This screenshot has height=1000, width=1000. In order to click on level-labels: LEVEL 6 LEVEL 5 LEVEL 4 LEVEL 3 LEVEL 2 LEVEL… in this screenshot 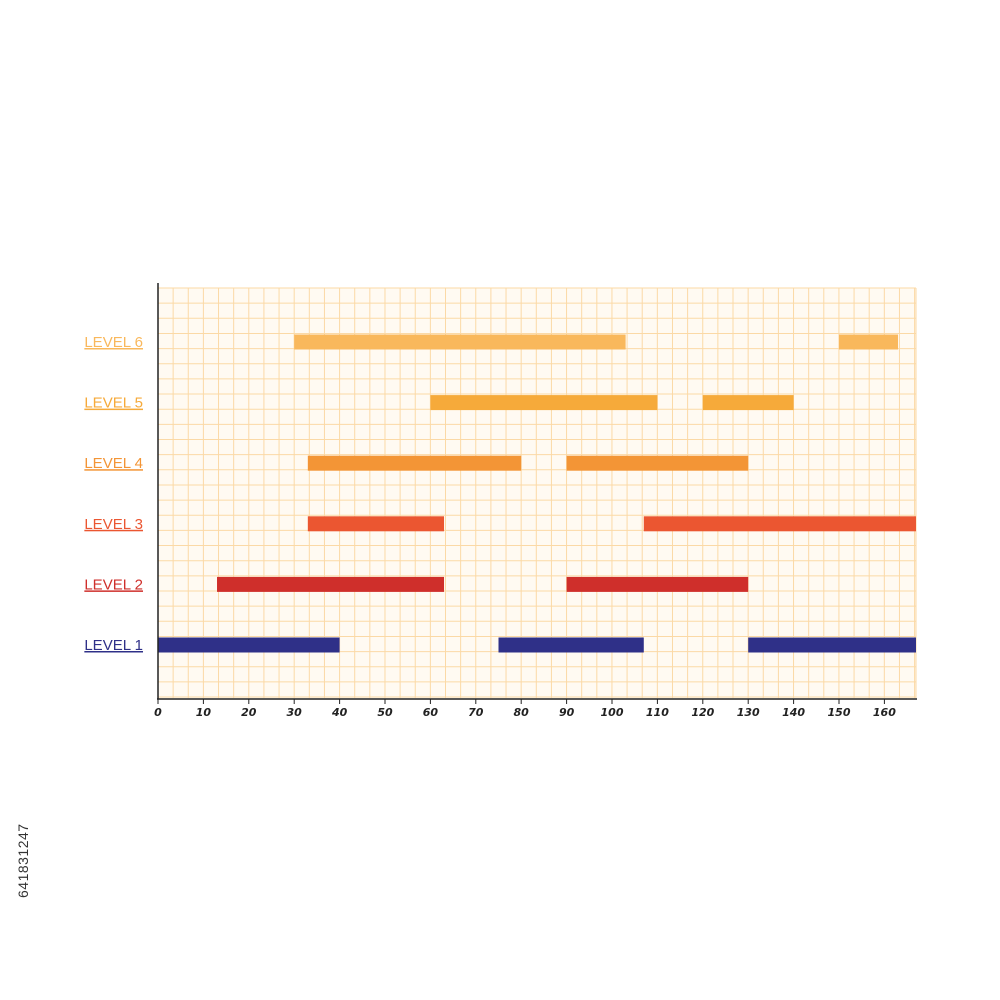, I will do `click(113, 494)`.